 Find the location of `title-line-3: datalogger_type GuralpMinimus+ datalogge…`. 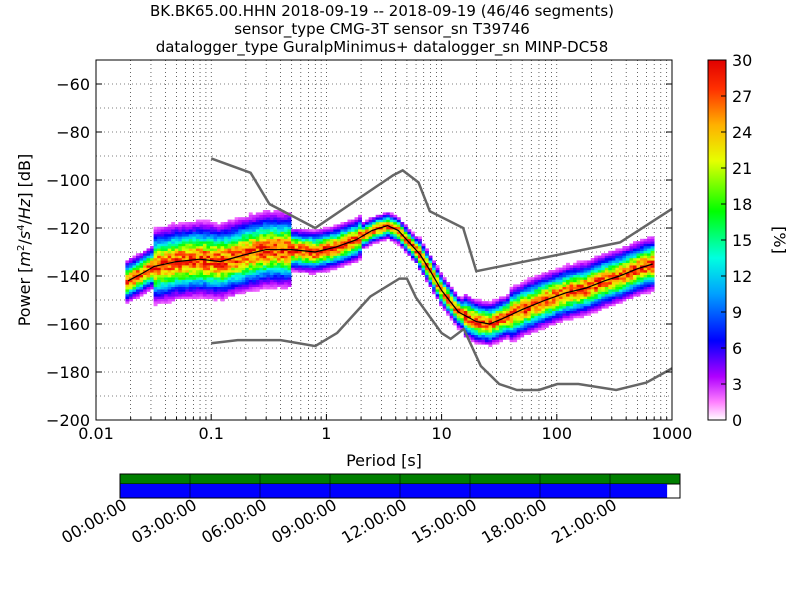

title-line-3: datalogger_type GuralpMinimus+ datalogge… is located at coordinates (382, 47).